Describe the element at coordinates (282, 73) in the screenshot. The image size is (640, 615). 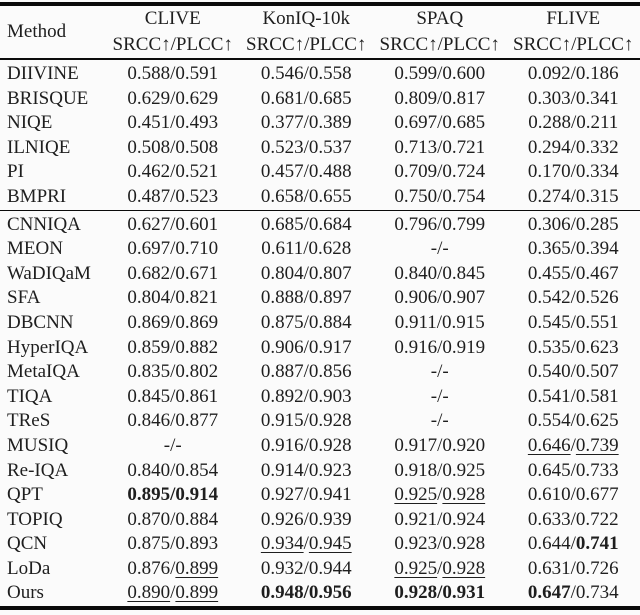
I see `srcc-value: 0.546` at that location.